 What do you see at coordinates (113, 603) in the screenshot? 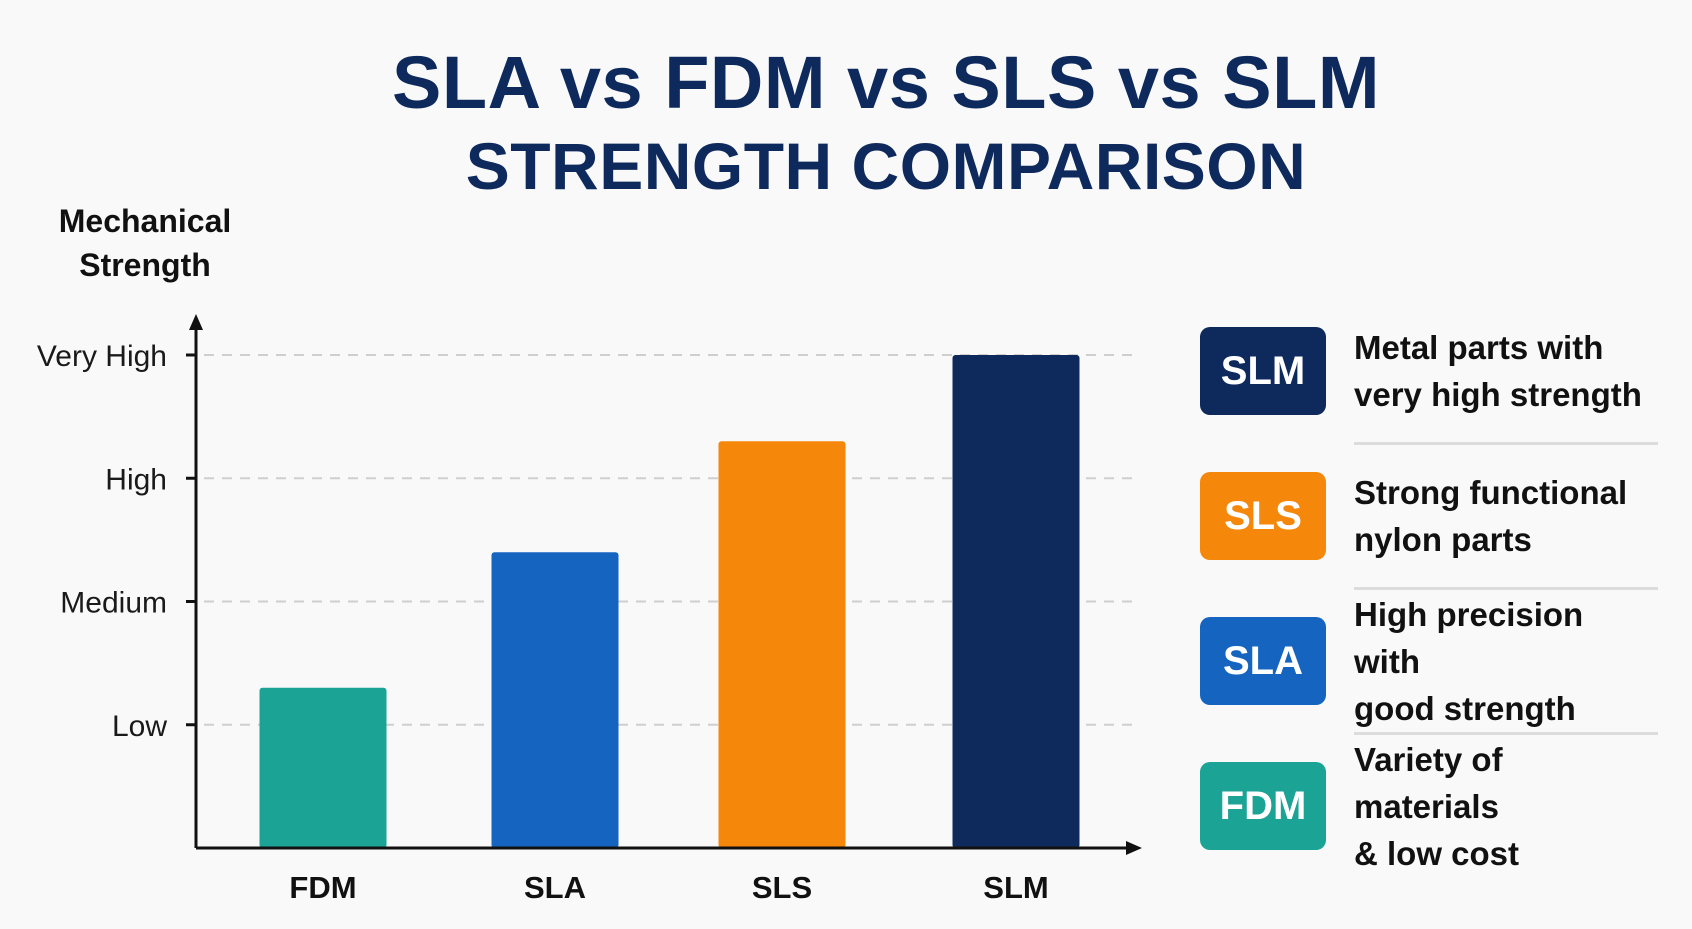
I see `y-tick-label: Medium` at bounding box center [113, 603].